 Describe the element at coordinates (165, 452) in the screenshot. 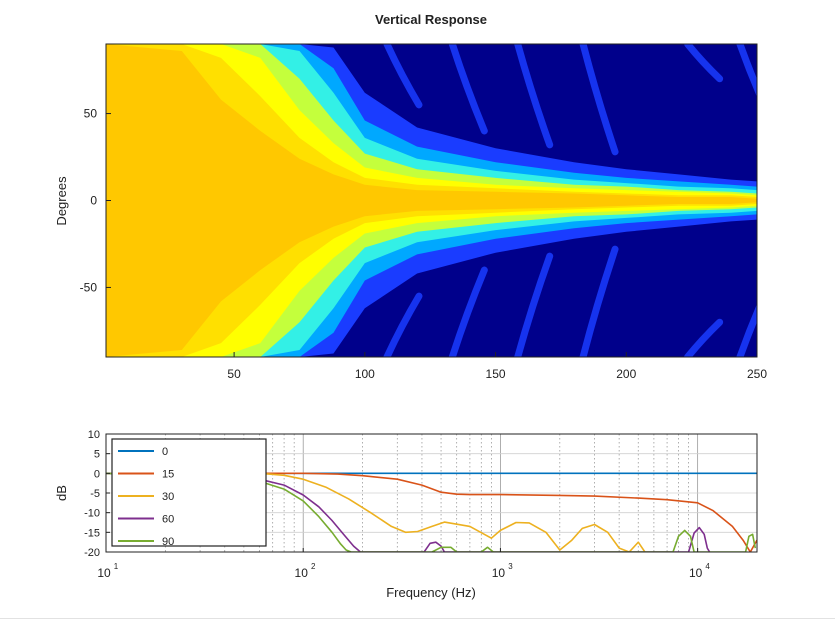

I see `legend-label-0: 0` at that location.